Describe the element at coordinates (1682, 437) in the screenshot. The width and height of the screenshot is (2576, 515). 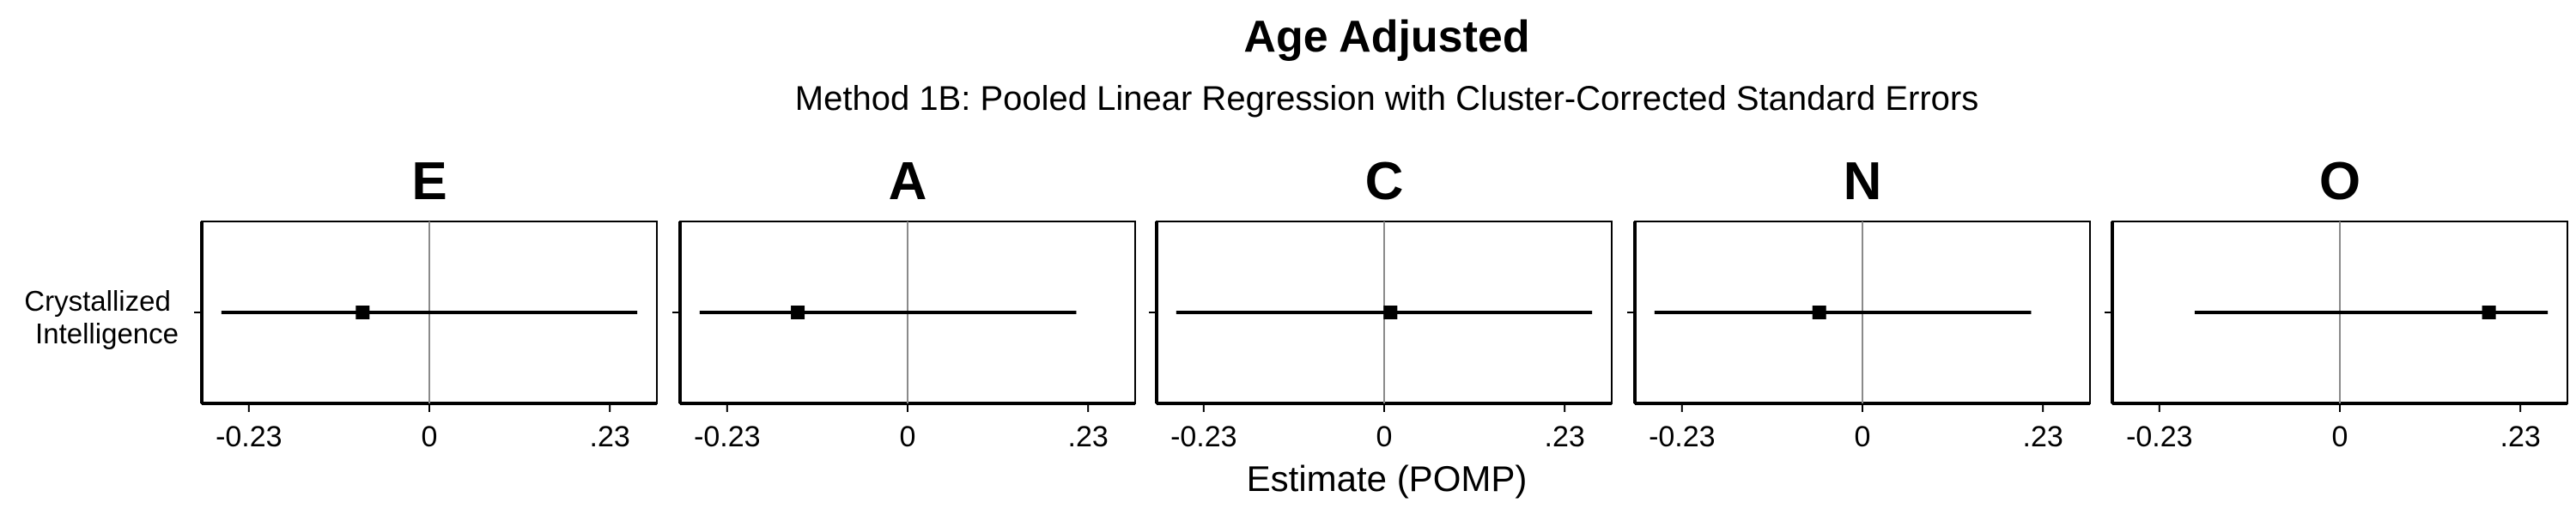
I see `x-tick-label-N-0: -0.23` at that location.